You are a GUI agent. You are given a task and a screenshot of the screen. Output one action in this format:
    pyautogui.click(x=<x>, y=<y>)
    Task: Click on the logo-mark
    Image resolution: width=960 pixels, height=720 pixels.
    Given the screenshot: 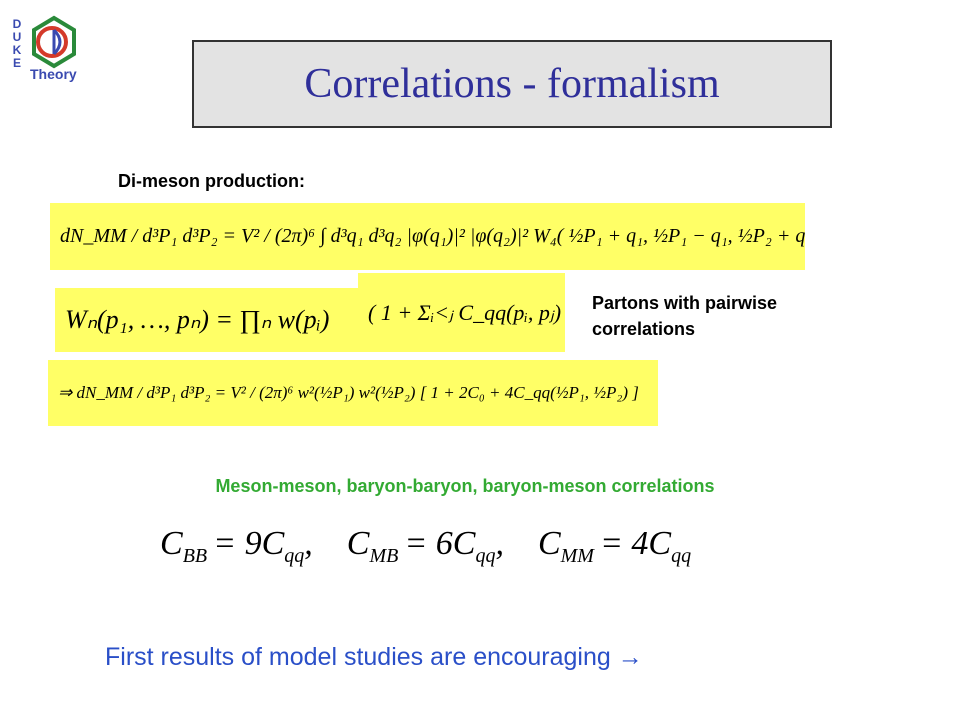 What is the action you would take?
    pyautogui.click(x=54, y=42)
    